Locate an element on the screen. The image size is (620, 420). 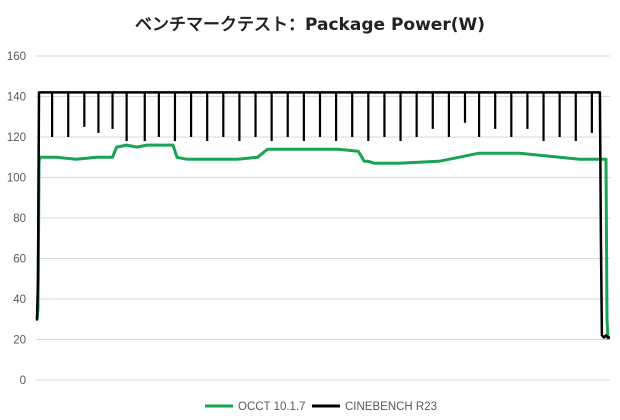
y-tick-label: 60 is located at coordinates (19, 260).